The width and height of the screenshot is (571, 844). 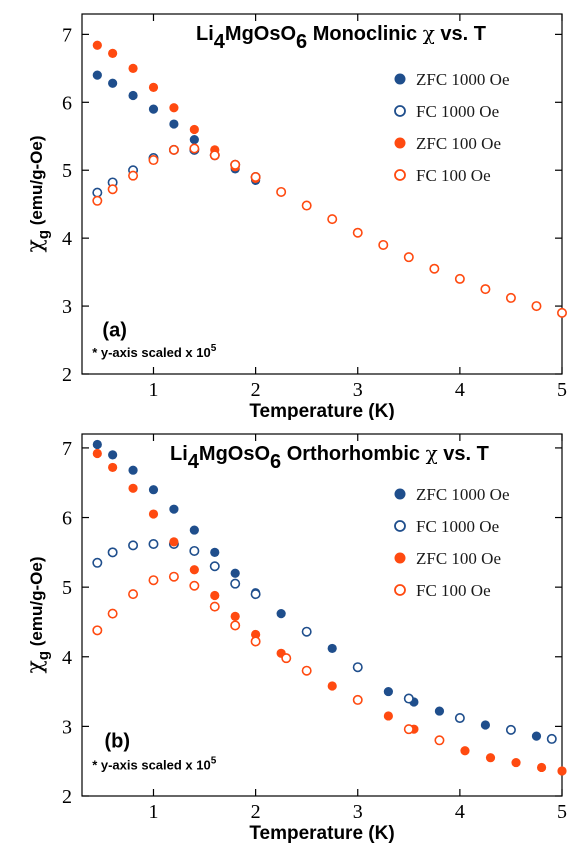 I want to click on panel-label: (b), so click(x=117, y=741).